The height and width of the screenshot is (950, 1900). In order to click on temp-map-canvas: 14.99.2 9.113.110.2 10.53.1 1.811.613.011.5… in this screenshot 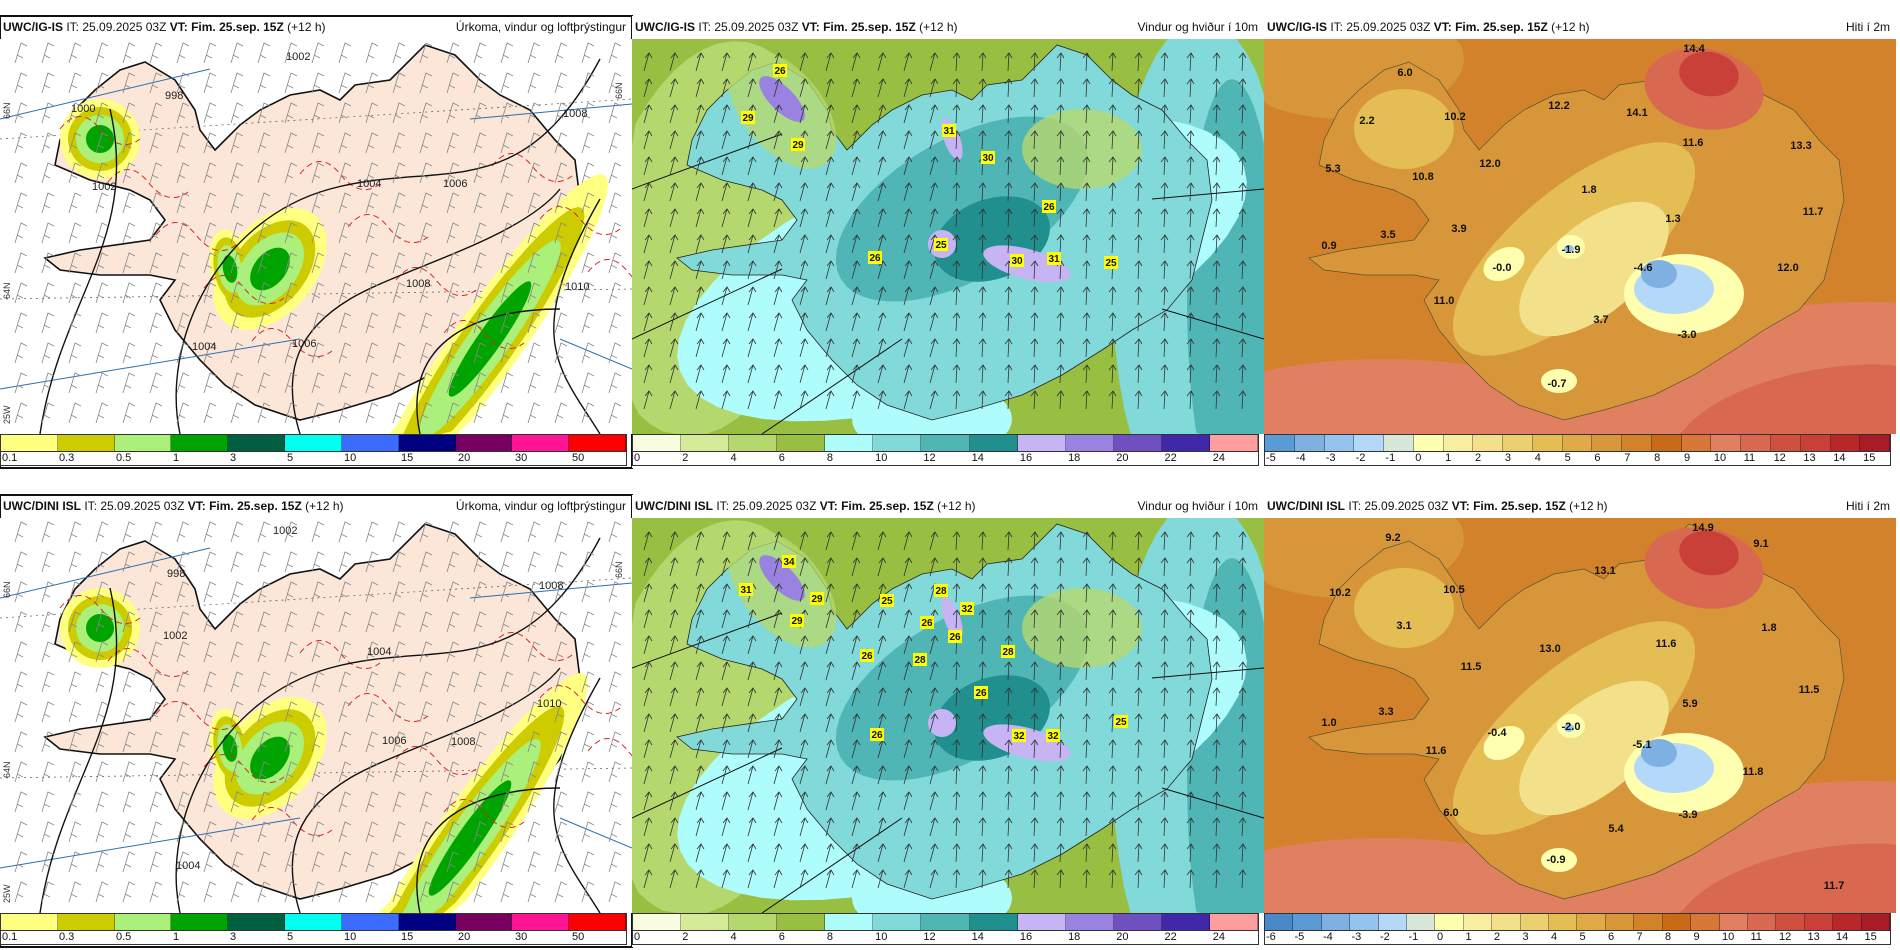, I will do `click(1580, 715)`.